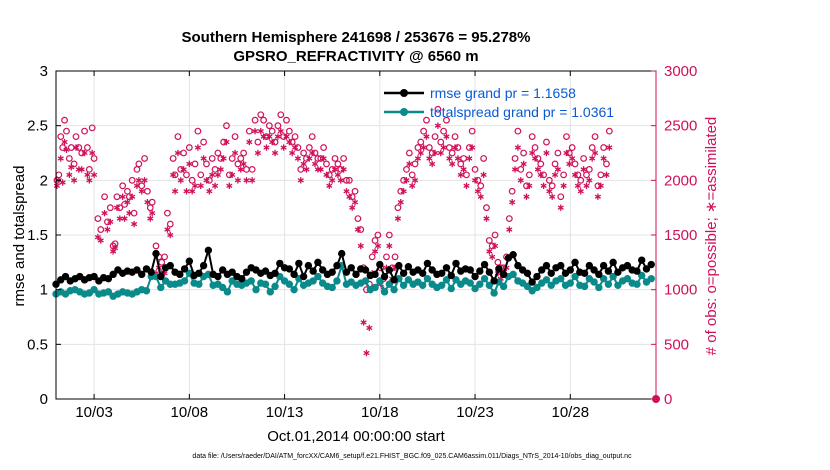 The image size is (830, 470). Describe the element at coordinates (44, 399) in the screenshot. I see `y-left-tick-label: 0` at that location.